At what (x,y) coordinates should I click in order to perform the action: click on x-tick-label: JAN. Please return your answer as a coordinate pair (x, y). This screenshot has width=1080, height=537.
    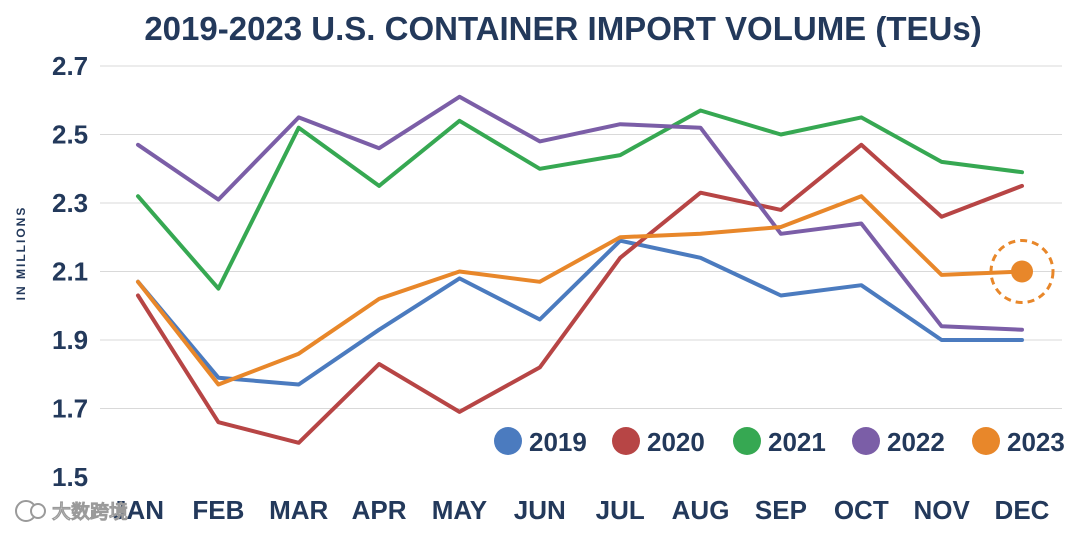
    Looking at the image, I should click on (138, 510).